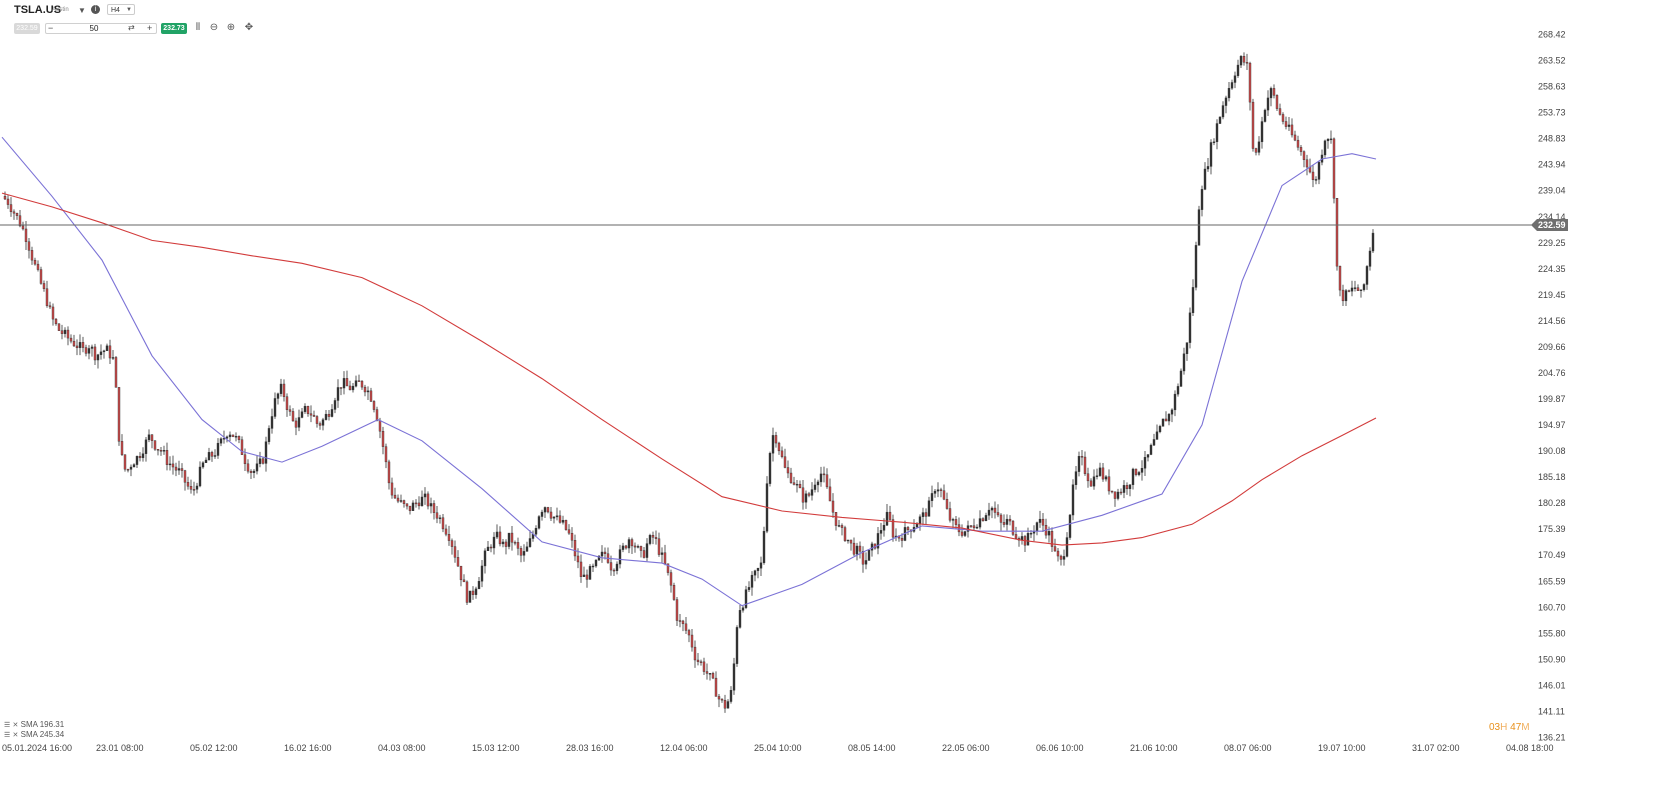  I want to click on swap-icon: ⇄, so click(131, 27).